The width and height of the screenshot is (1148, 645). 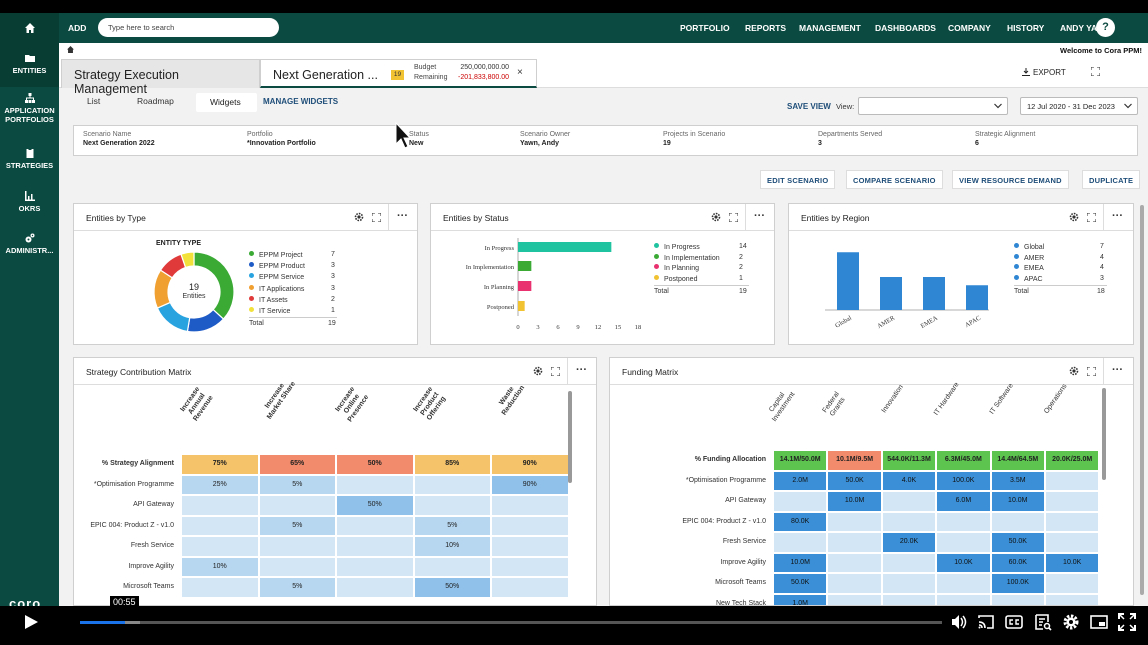 I want to click on nav-management: MANAGEMENT, so click(x=830, y=28).